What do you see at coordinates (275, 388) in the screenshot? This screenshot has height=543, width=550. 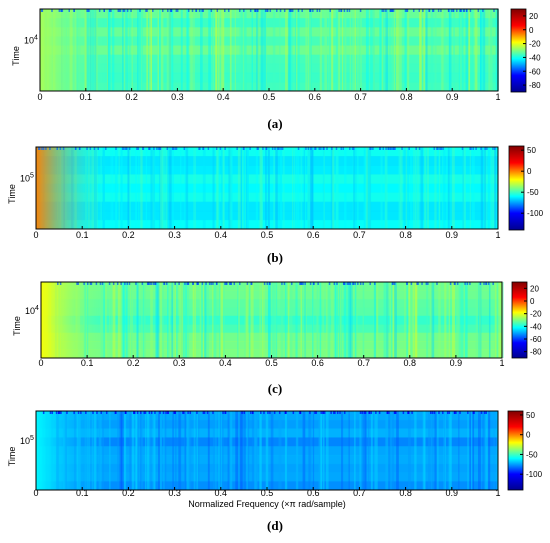 I see `panel-label: (c)` at bounding box center [275, 388].